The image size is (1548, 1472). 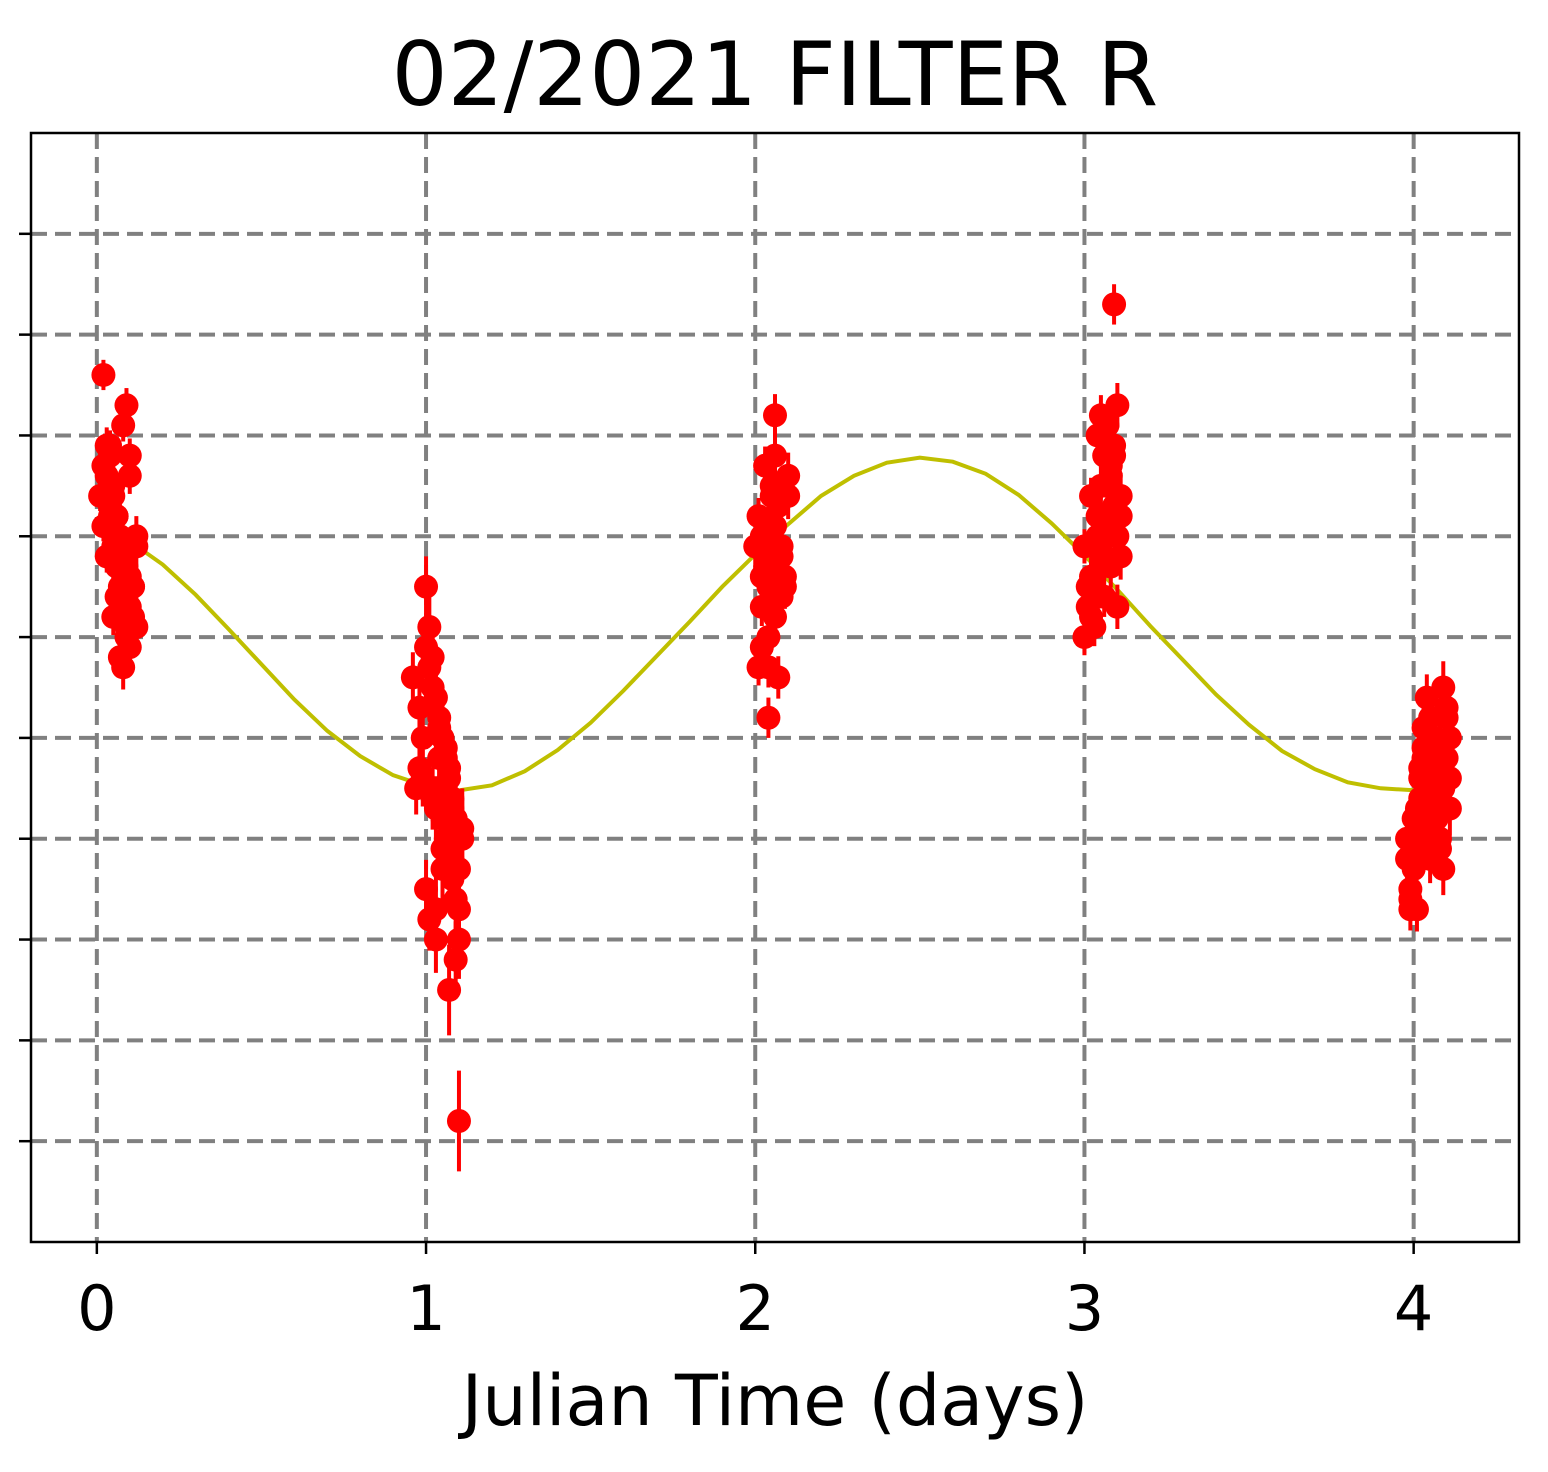 I want to click on x-axis-label: Julian Time (days), so click(x=773, y=1401).